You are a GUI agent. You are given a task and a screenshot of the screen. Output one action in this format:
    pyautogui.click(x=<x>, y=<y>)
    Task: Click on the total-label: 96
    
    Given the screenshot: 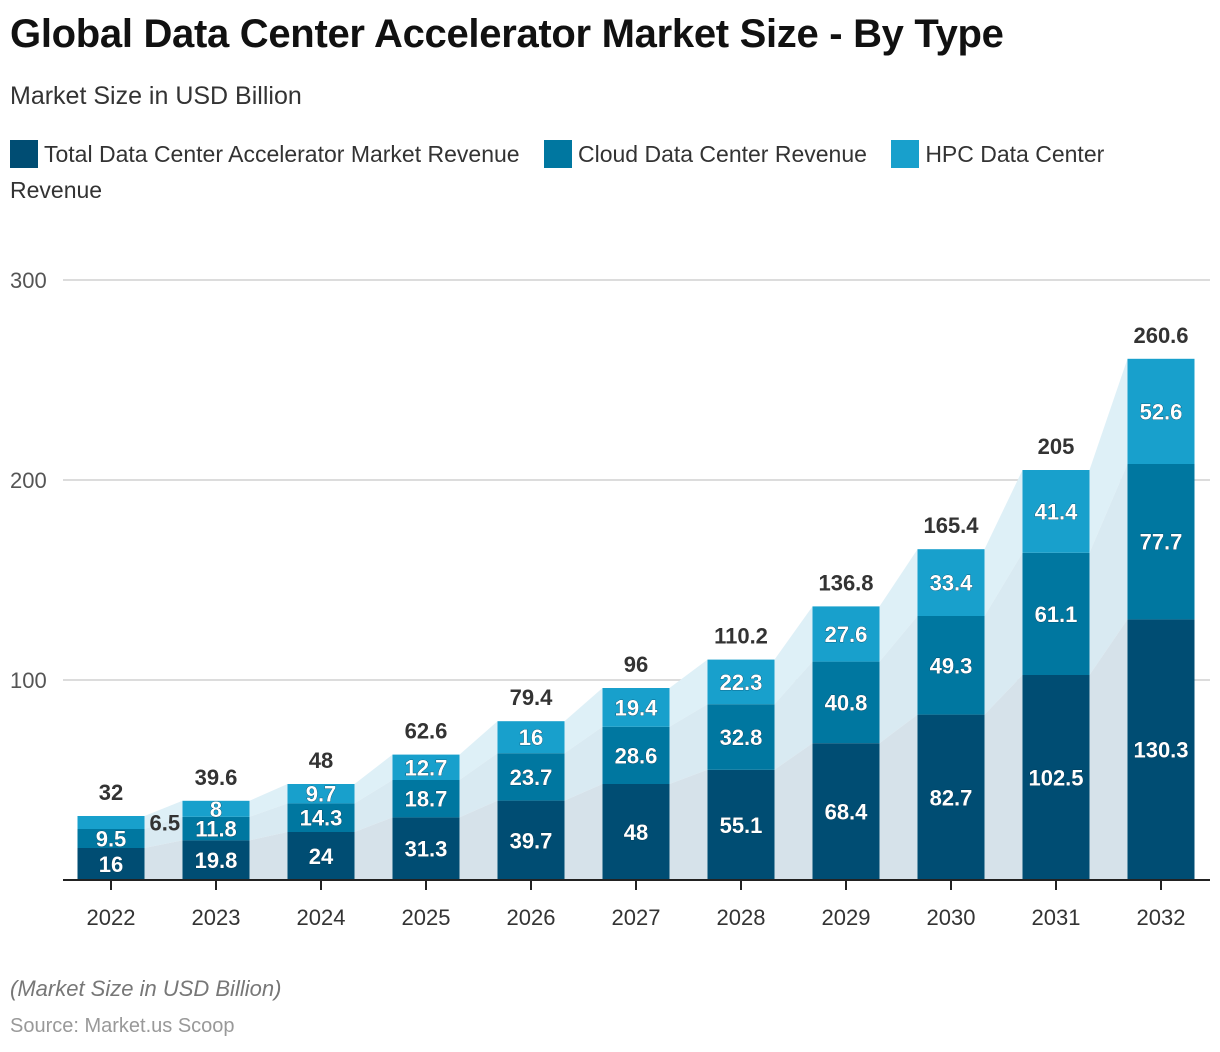 What is the action you would take?
    pyautogui.click(x=636, y=664)
    